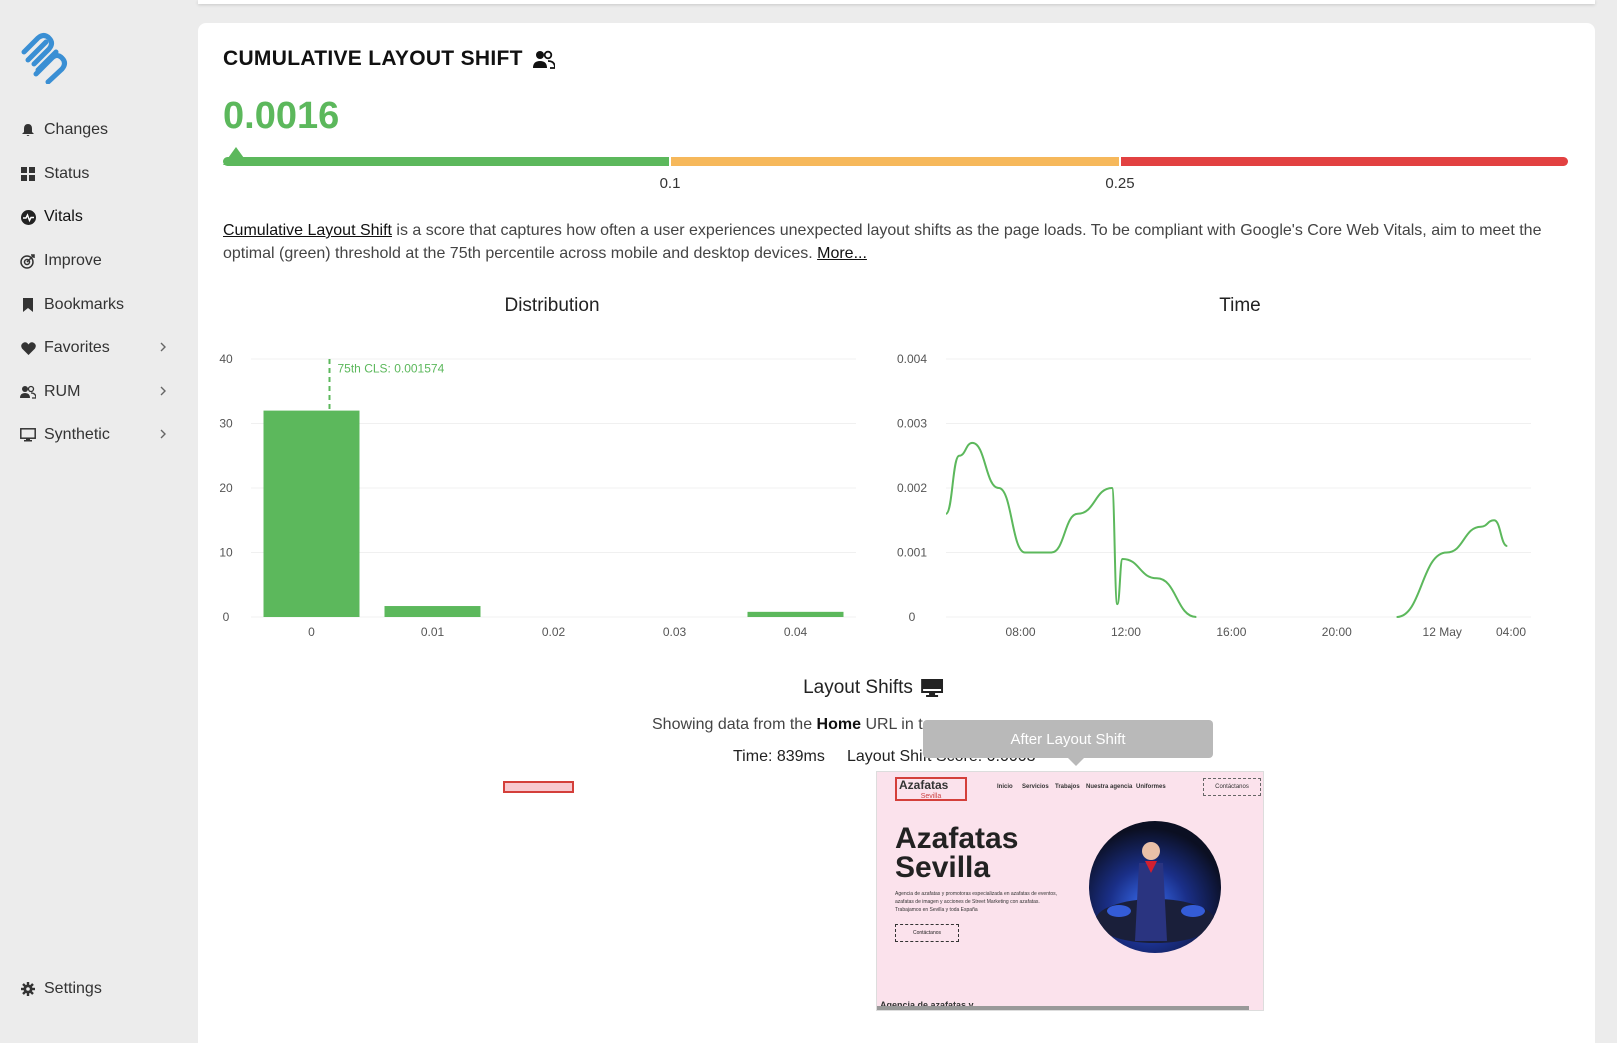 Image resolution: width=1617 pixels, height=1043 pixels. I want to click on grid-icon, so click(28, 174).